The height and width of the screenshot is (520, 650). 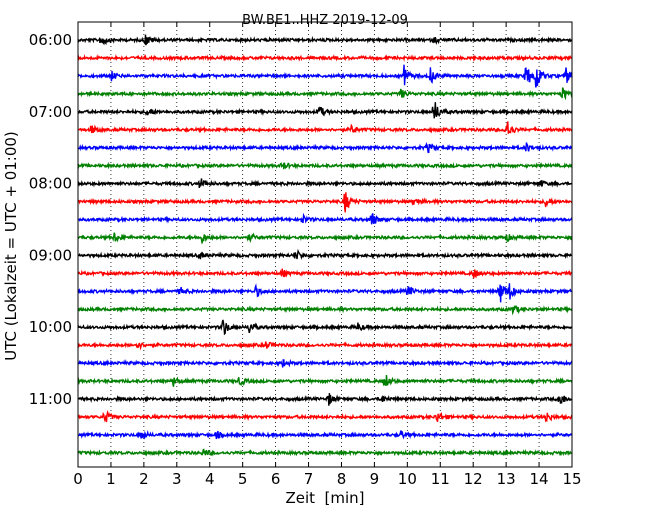 I want to click on y-tick-label: 08:00, so click(x=50, y=184).